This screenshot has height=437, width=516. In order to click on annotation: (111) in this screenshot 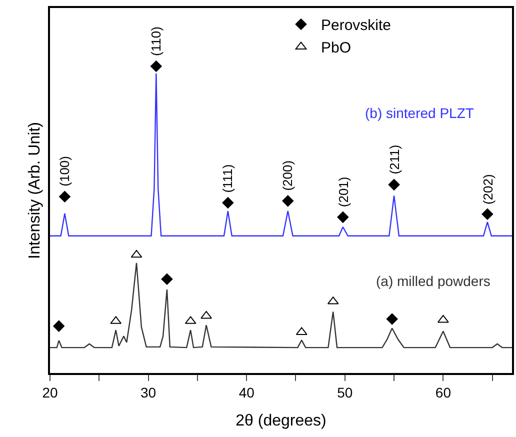, I will do `click(228, 178)`.